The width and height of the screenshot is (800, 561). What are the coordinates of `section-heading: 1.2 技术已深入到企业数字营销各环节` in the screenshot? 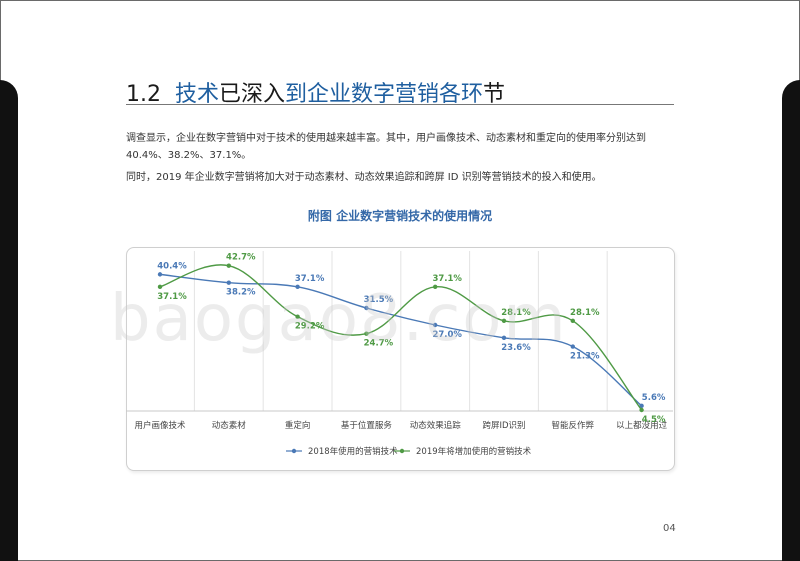 It's located at (315, 92).